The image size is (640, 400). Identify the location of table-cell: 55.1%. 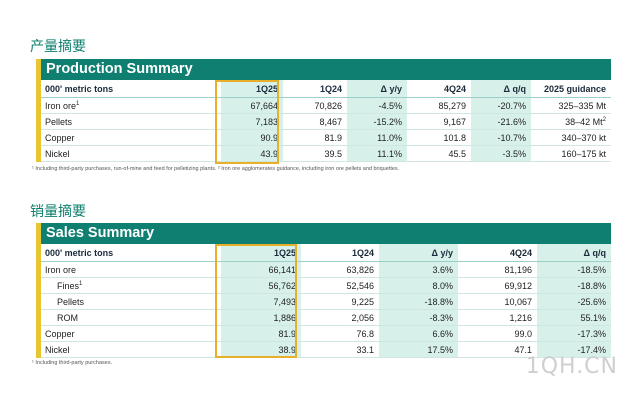
(574, 317).